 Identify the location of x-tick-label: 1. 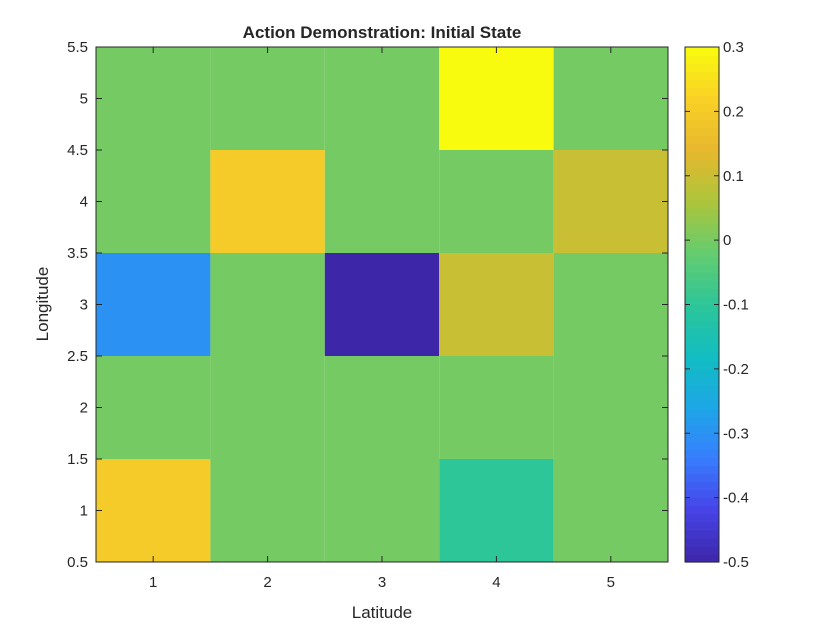
(153, 582).